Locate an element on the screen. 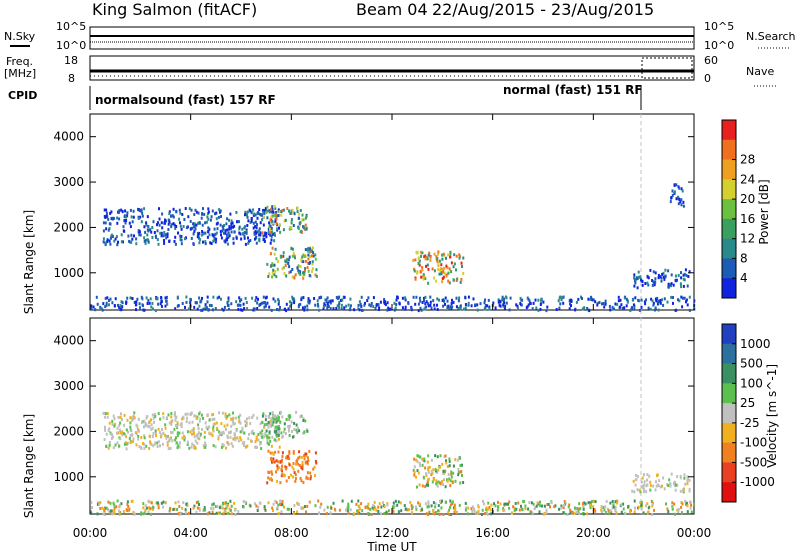 The width and height of the screenshot is (800, 558). cpid-label: CPID is located at coordinates (22, 95).